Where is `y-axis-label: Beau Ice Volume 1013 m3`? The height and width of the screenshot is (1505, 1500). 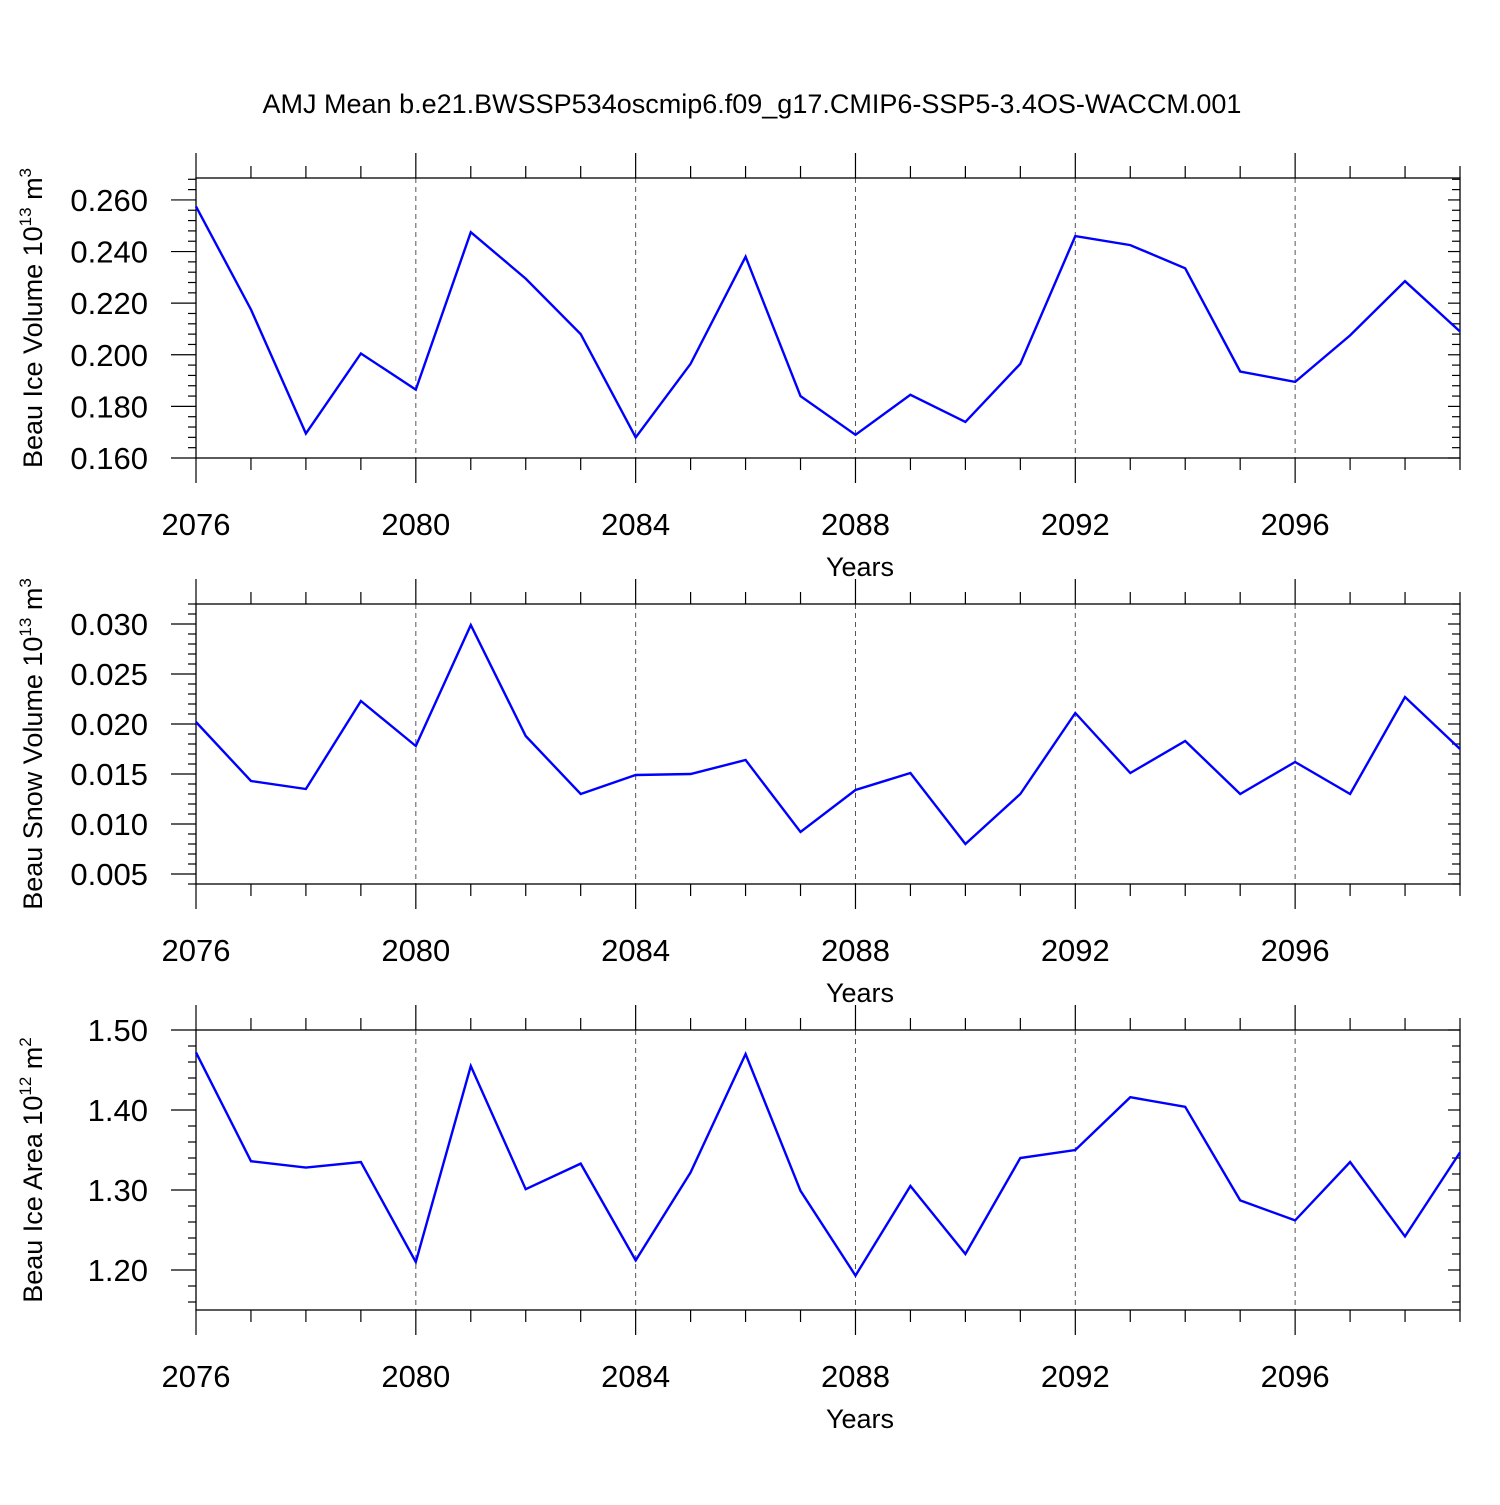 y-axis-label: Beau Ice Volume 1013 m3 is located at coordinates (32, 318).